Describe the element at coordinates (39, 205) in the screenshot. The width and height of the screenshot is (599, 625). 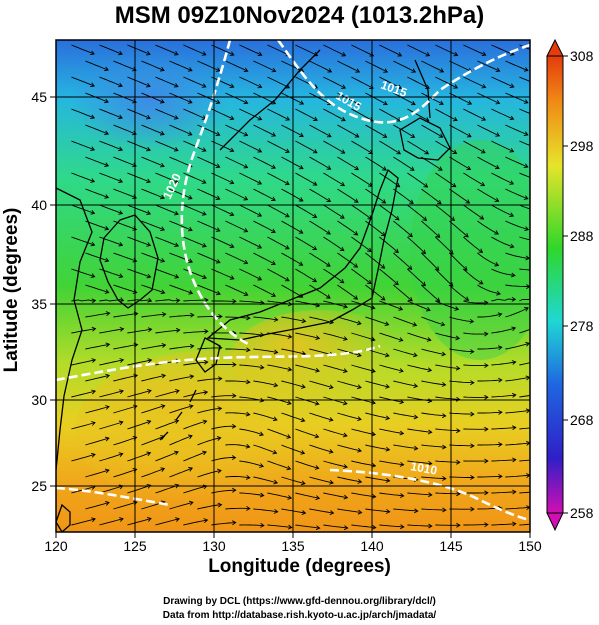
I see `y-tick-label: 40` at that location.